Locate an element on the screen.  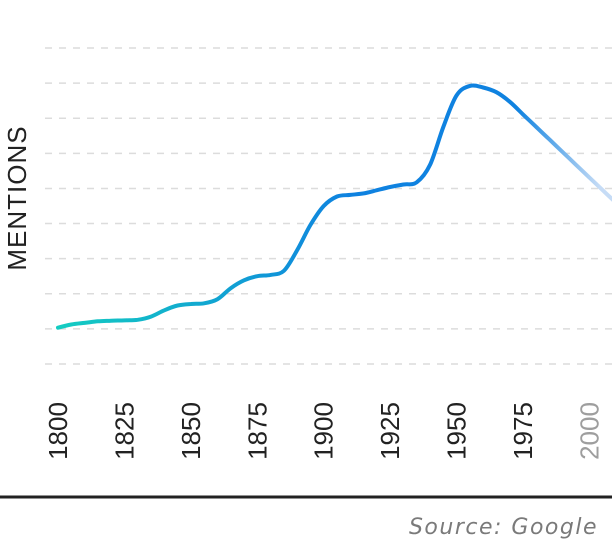
x-tick-label: 1875 is located at coordinates (257, 431).